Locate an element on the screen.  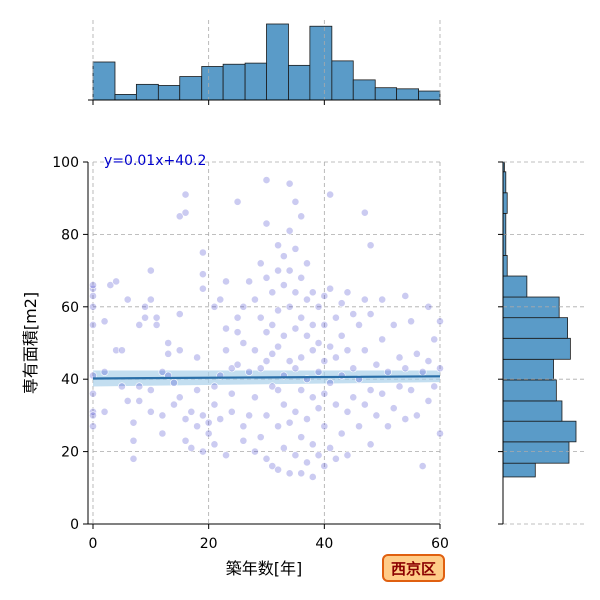
y-tick-label: 100 is located at coordinates (65, 163).